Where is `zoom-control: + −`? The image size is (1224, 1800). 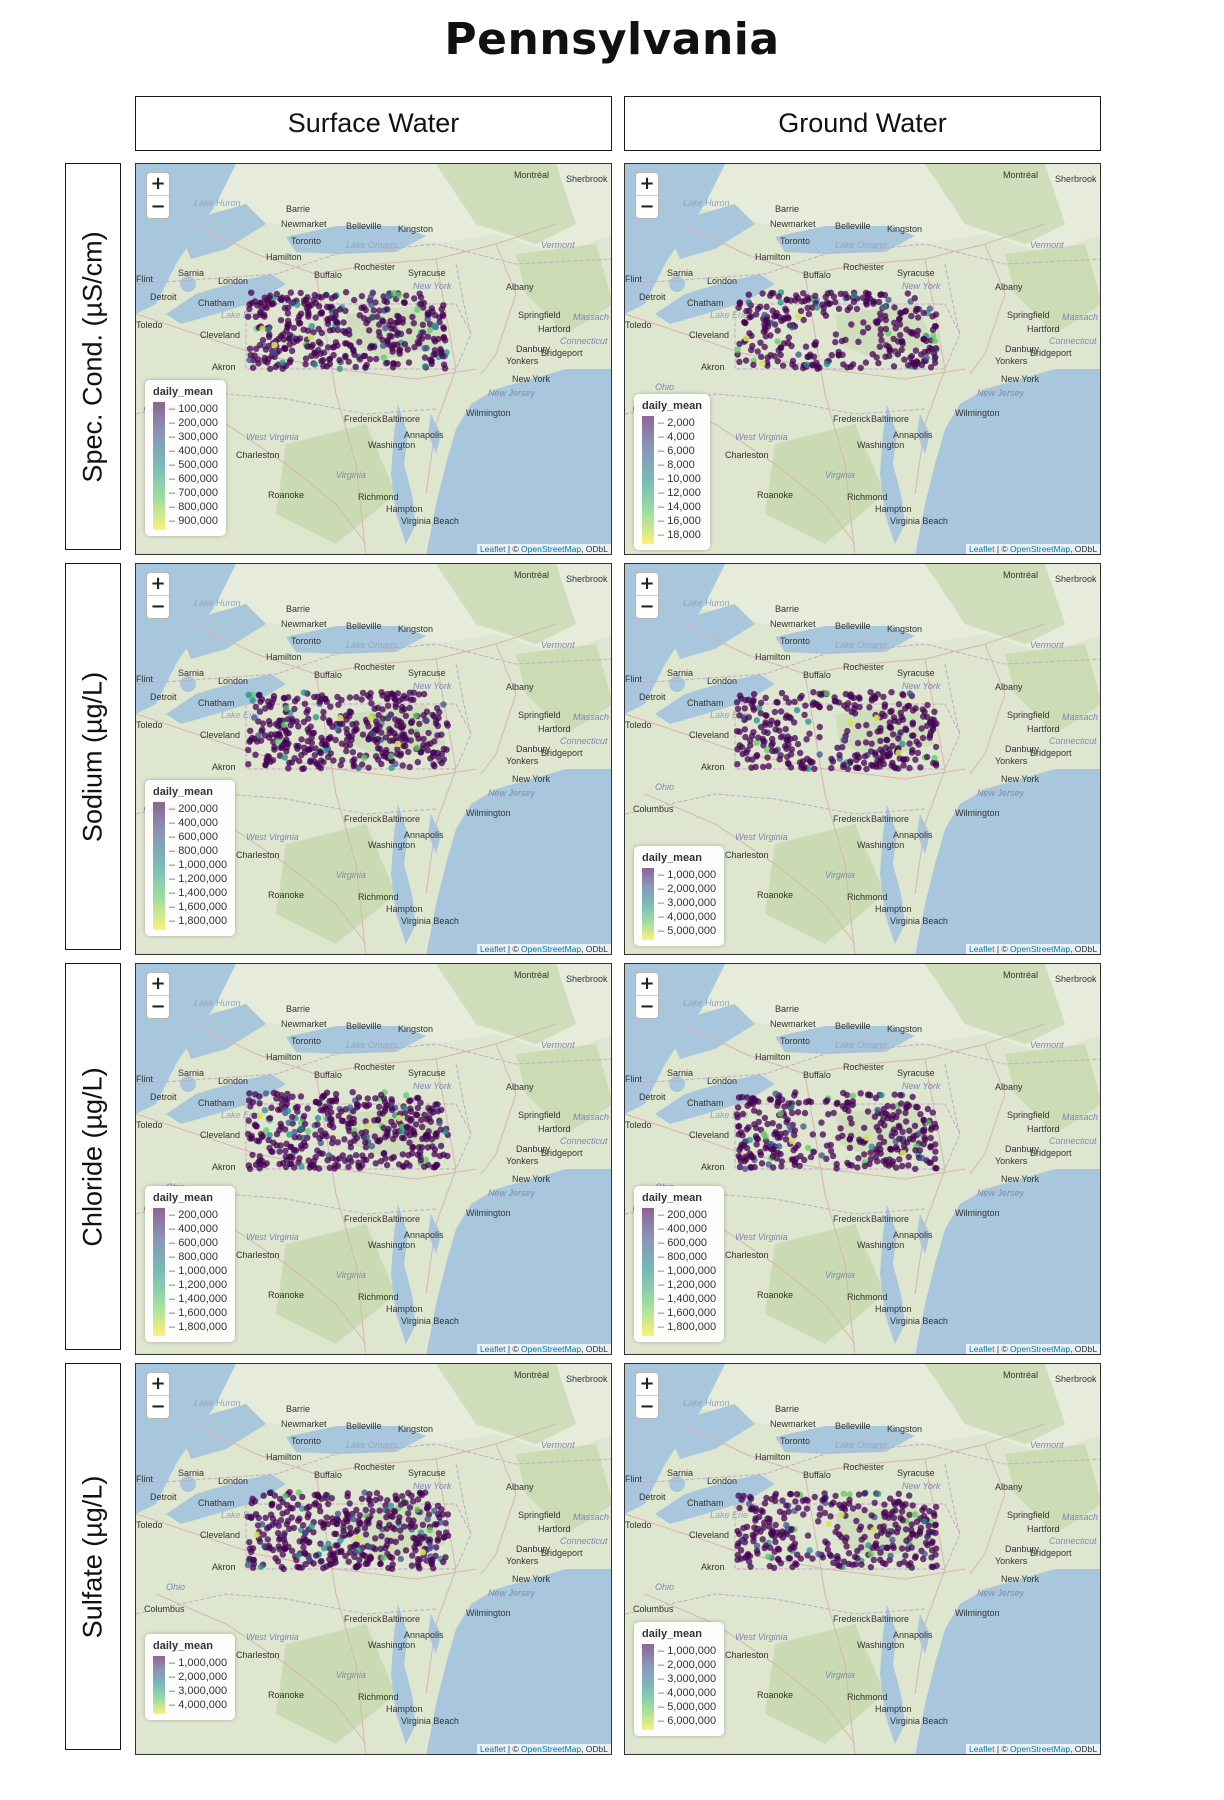
zoom-control: + − is located at coordinates (158, 595).